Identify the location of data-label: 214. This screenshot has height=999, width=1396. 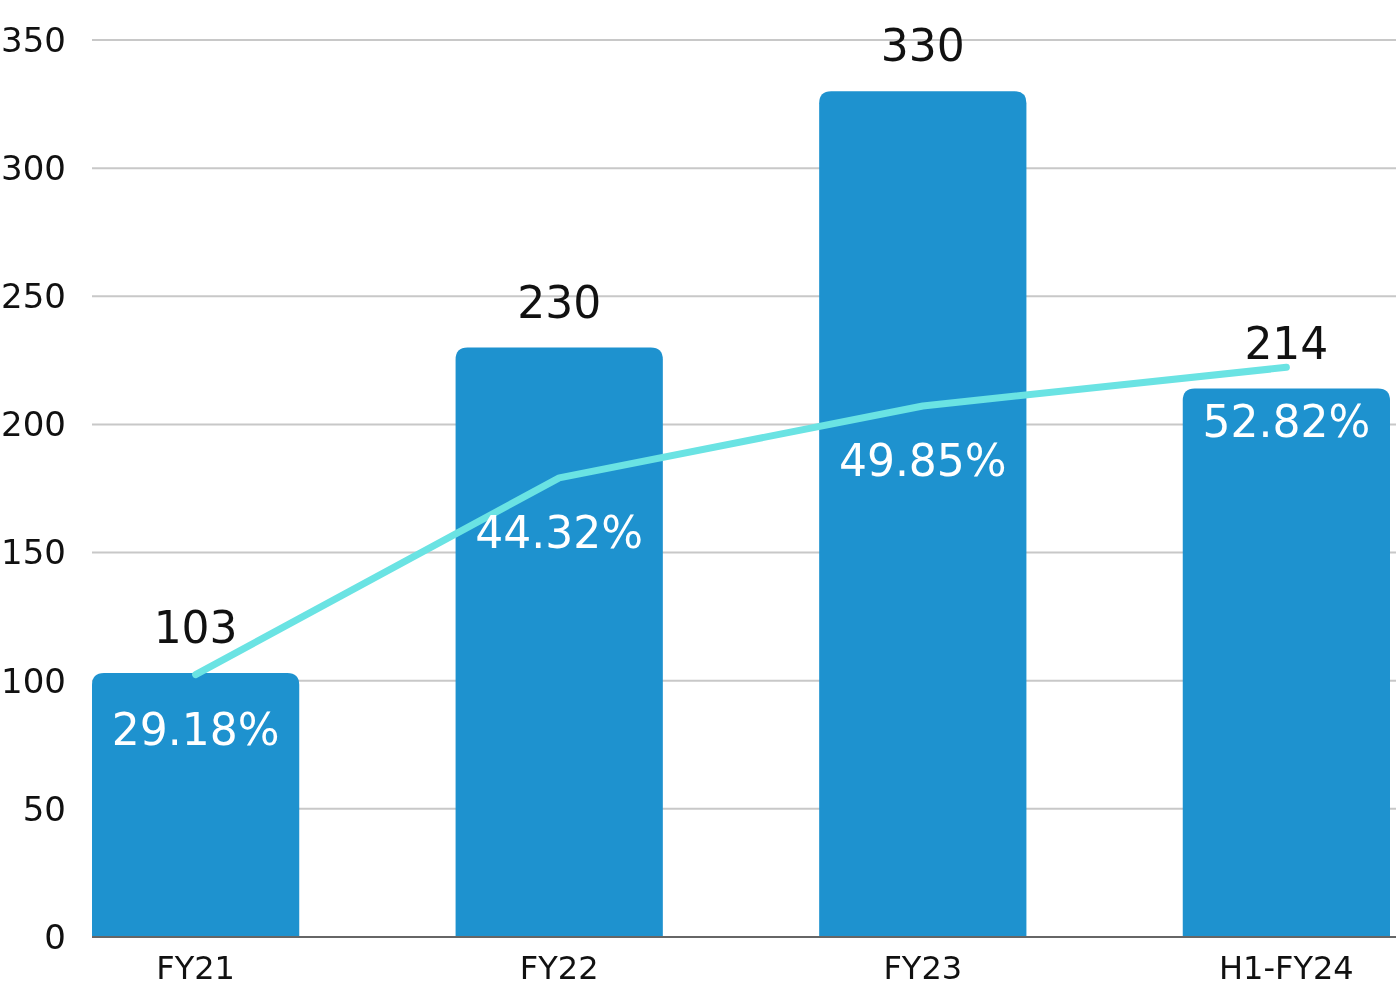
(1286, 343).